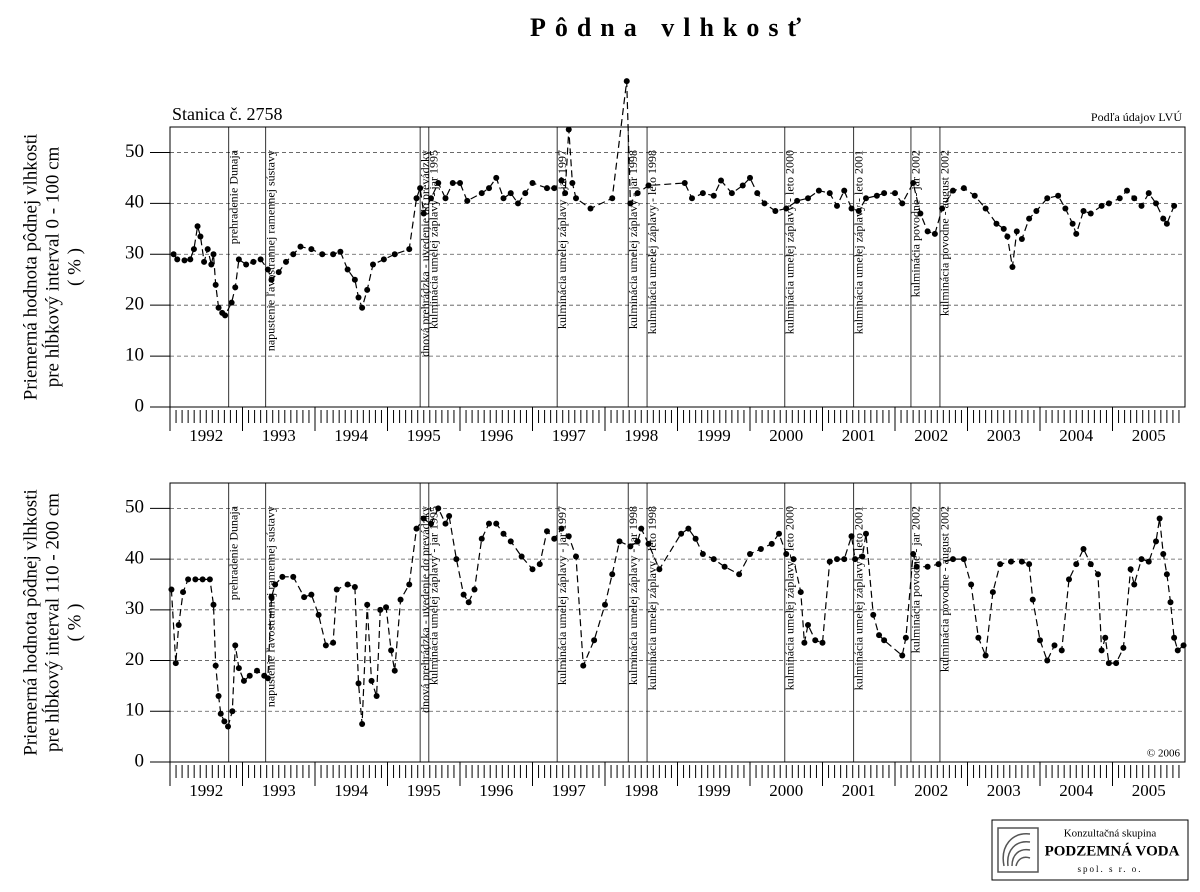  Describe the element at coordinates (424, 790) in the screenshot. I see `x-tick-label: 1995` at that location.